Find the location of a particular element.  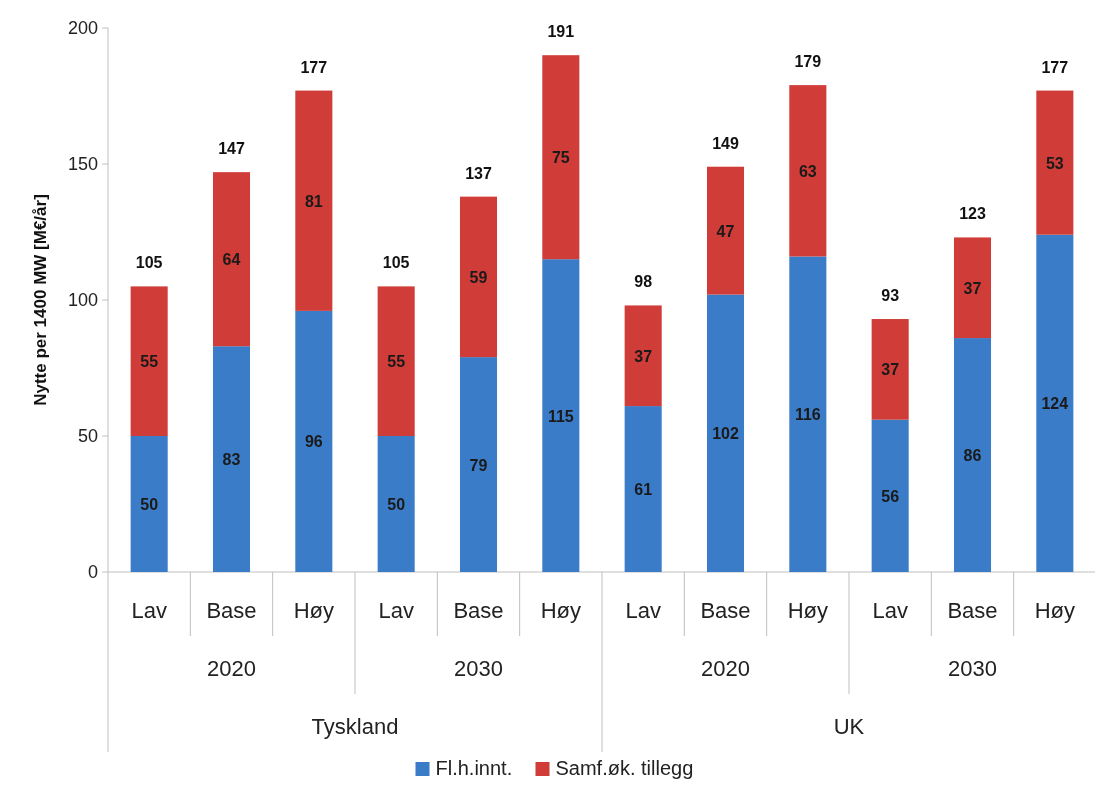

data-label: 47 is located at coordinates (725, 231).